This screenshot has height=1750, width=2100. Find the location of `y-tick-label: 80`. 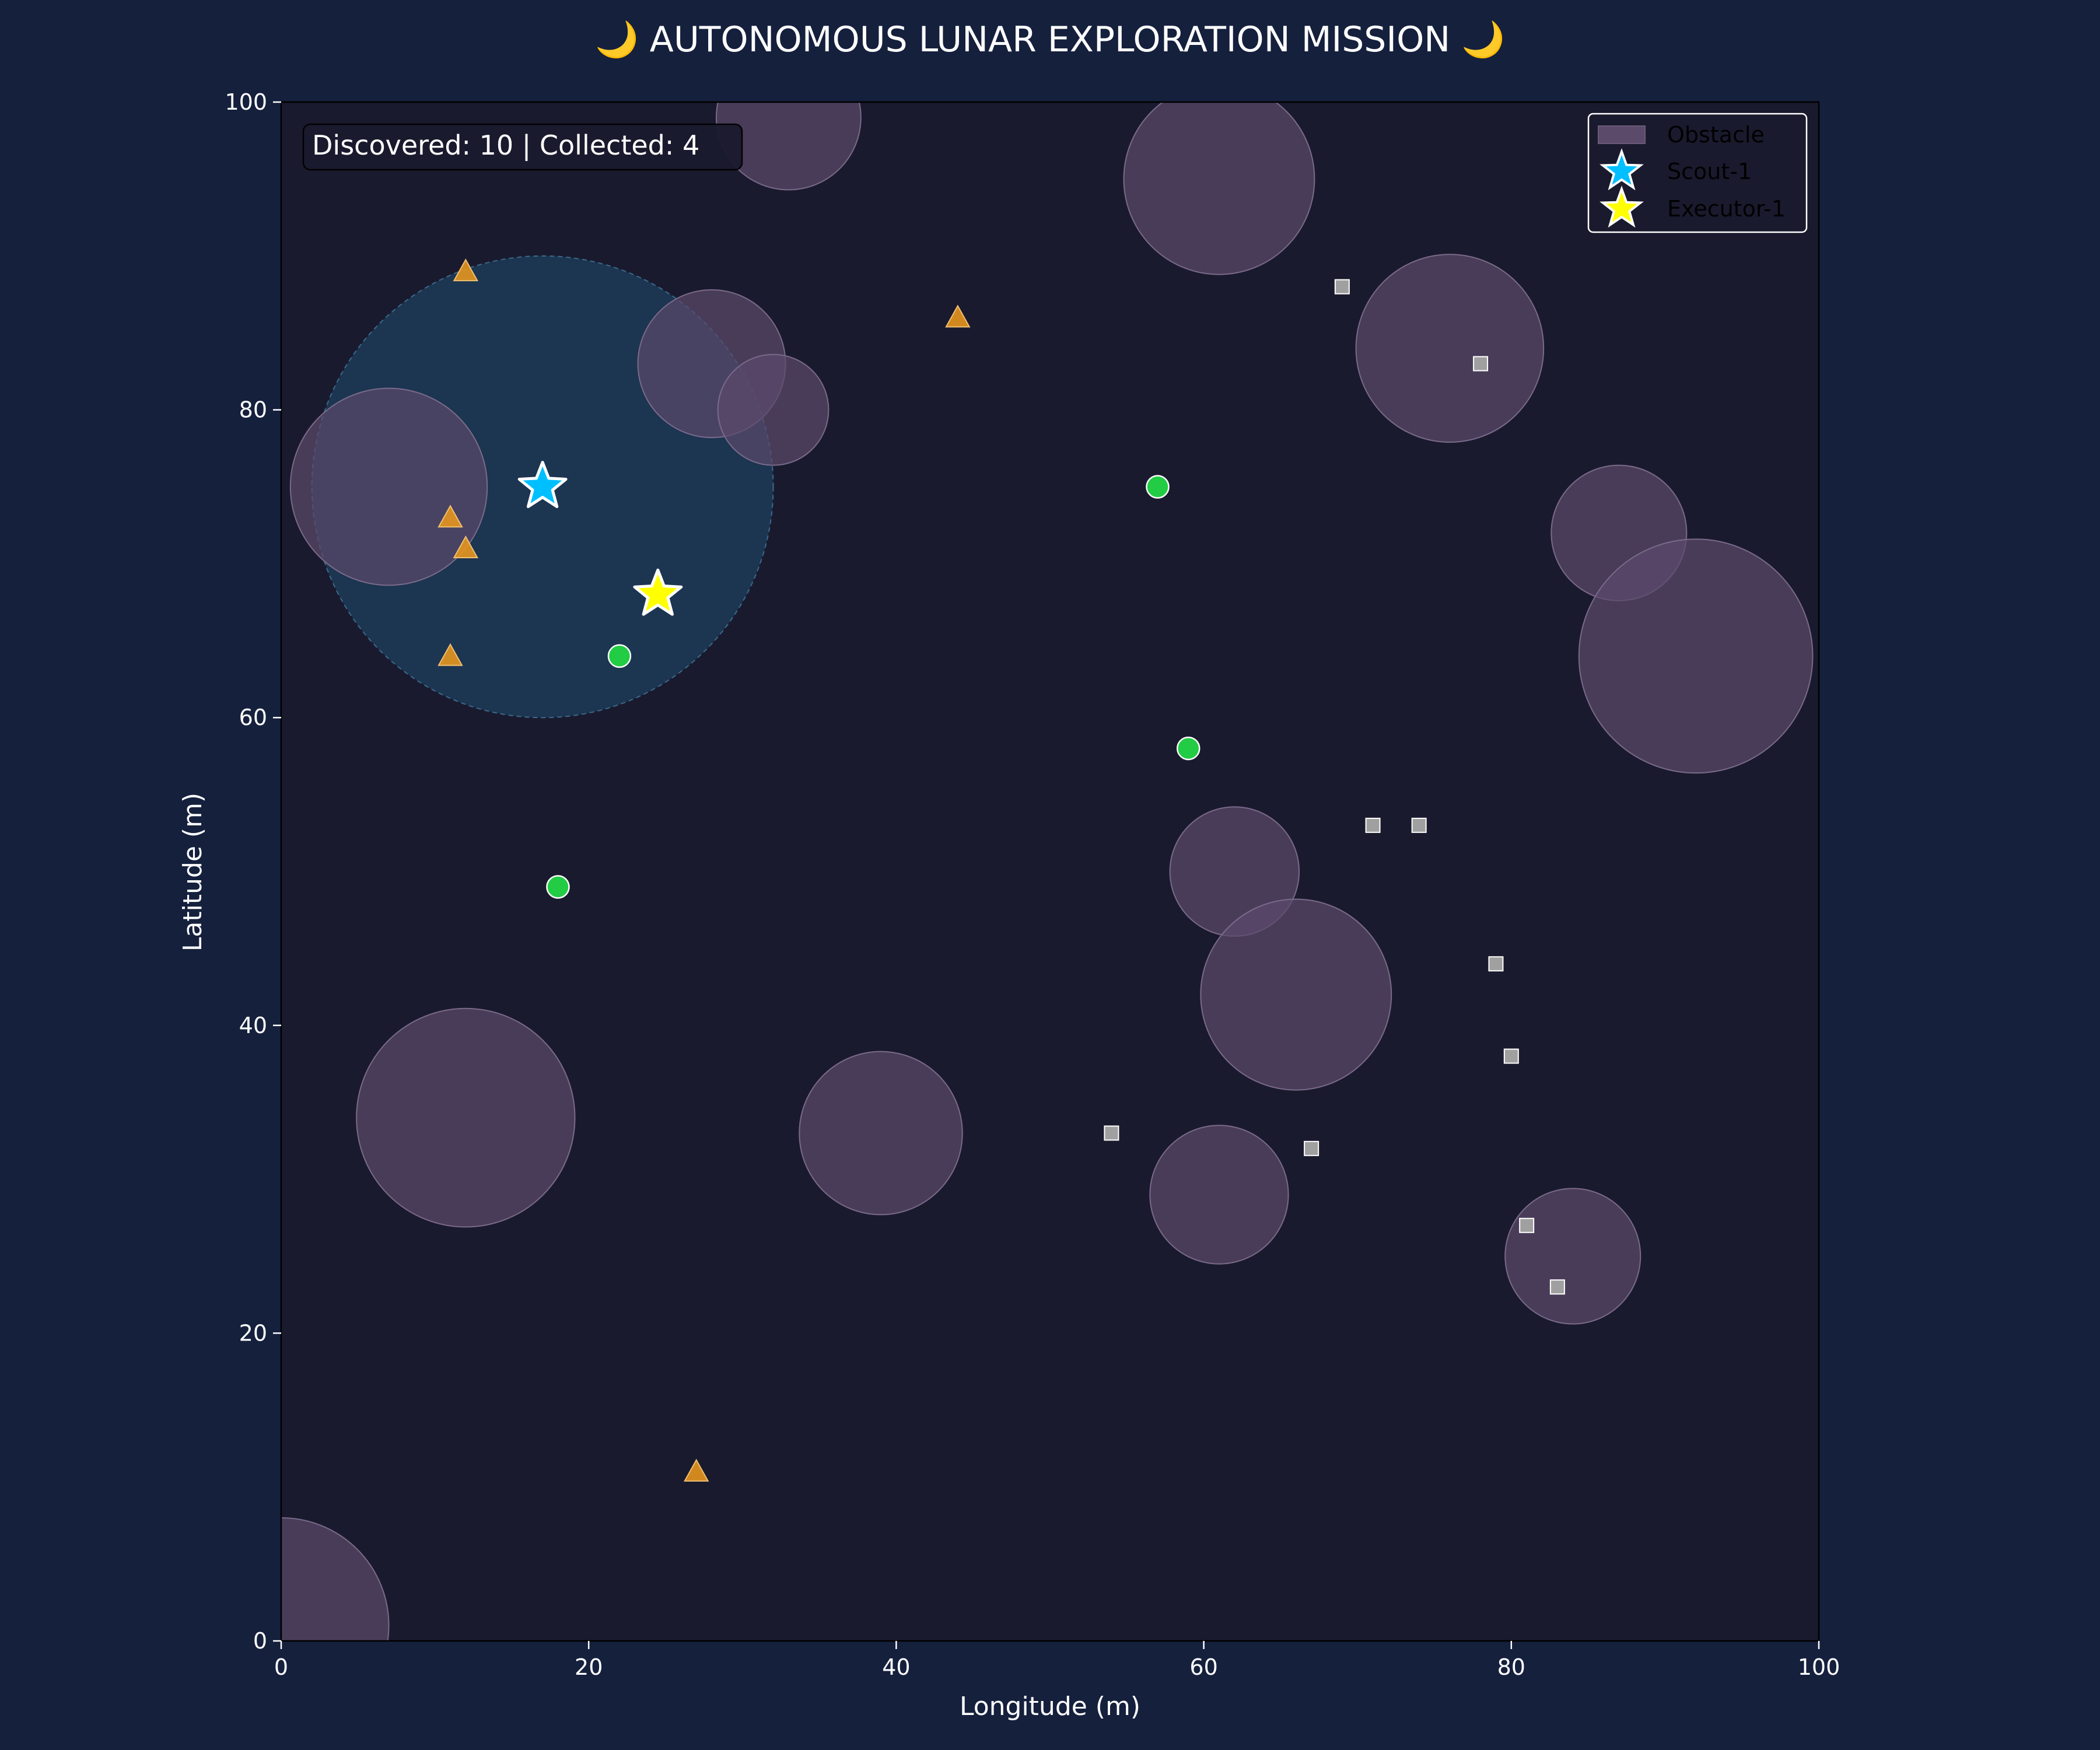

y-tick-label: 80 is located at coordinates (253, 410).